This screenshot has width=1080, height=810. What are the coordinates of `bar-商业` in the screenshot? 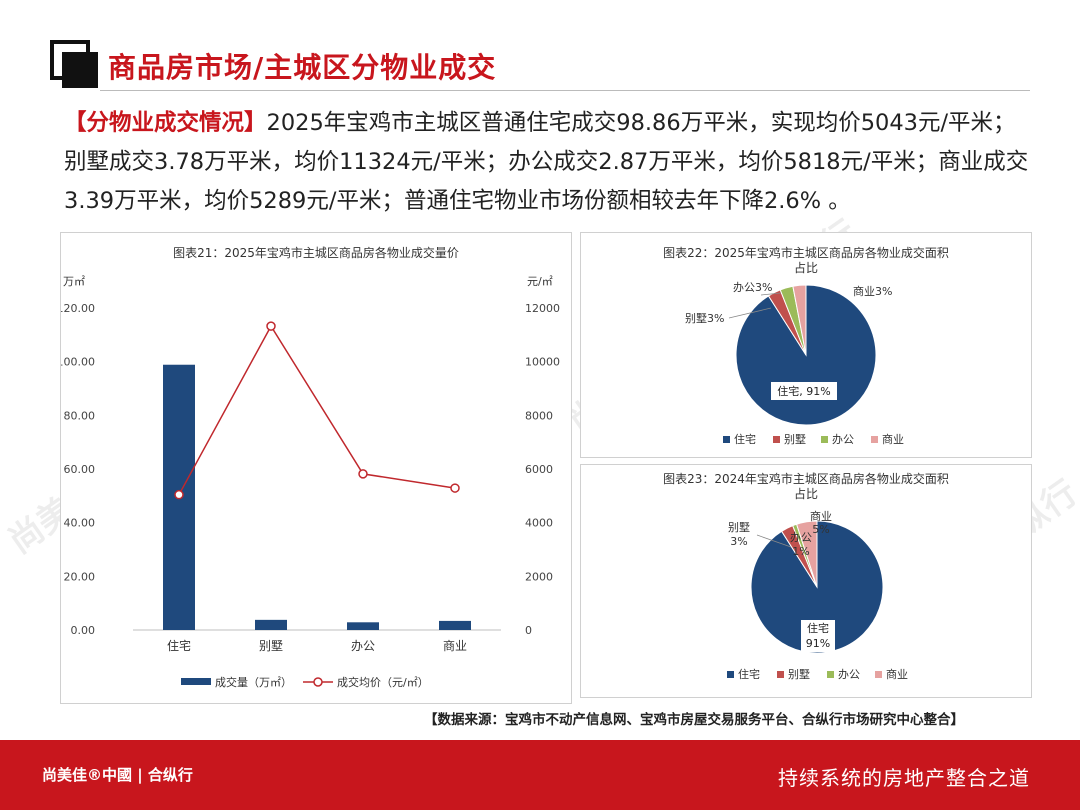 It's located at (455, 625).